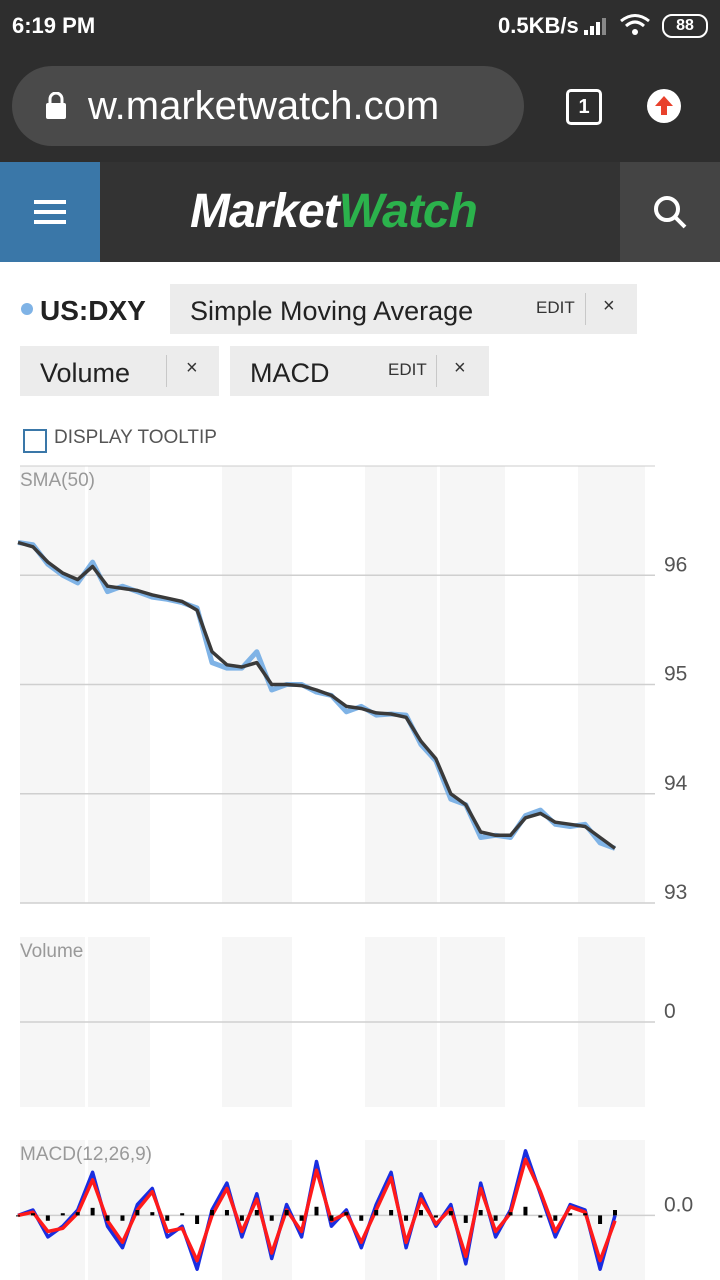 The width and height of the screenshot is (720, 1280). What do you see at coordinates (57, 480) in the screenshot?
I see `panel-title: SMA(50)` at bounding box center [57, 480].